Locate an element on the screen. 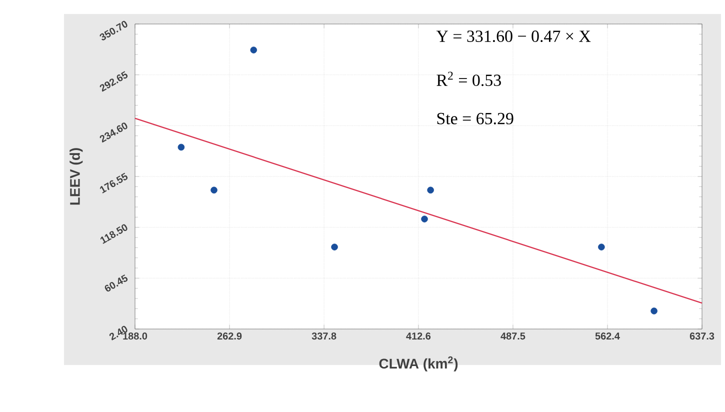 This screenshot has height=412, width=725. x-tick-label: 487.5 is located at coordinates (513, 336).